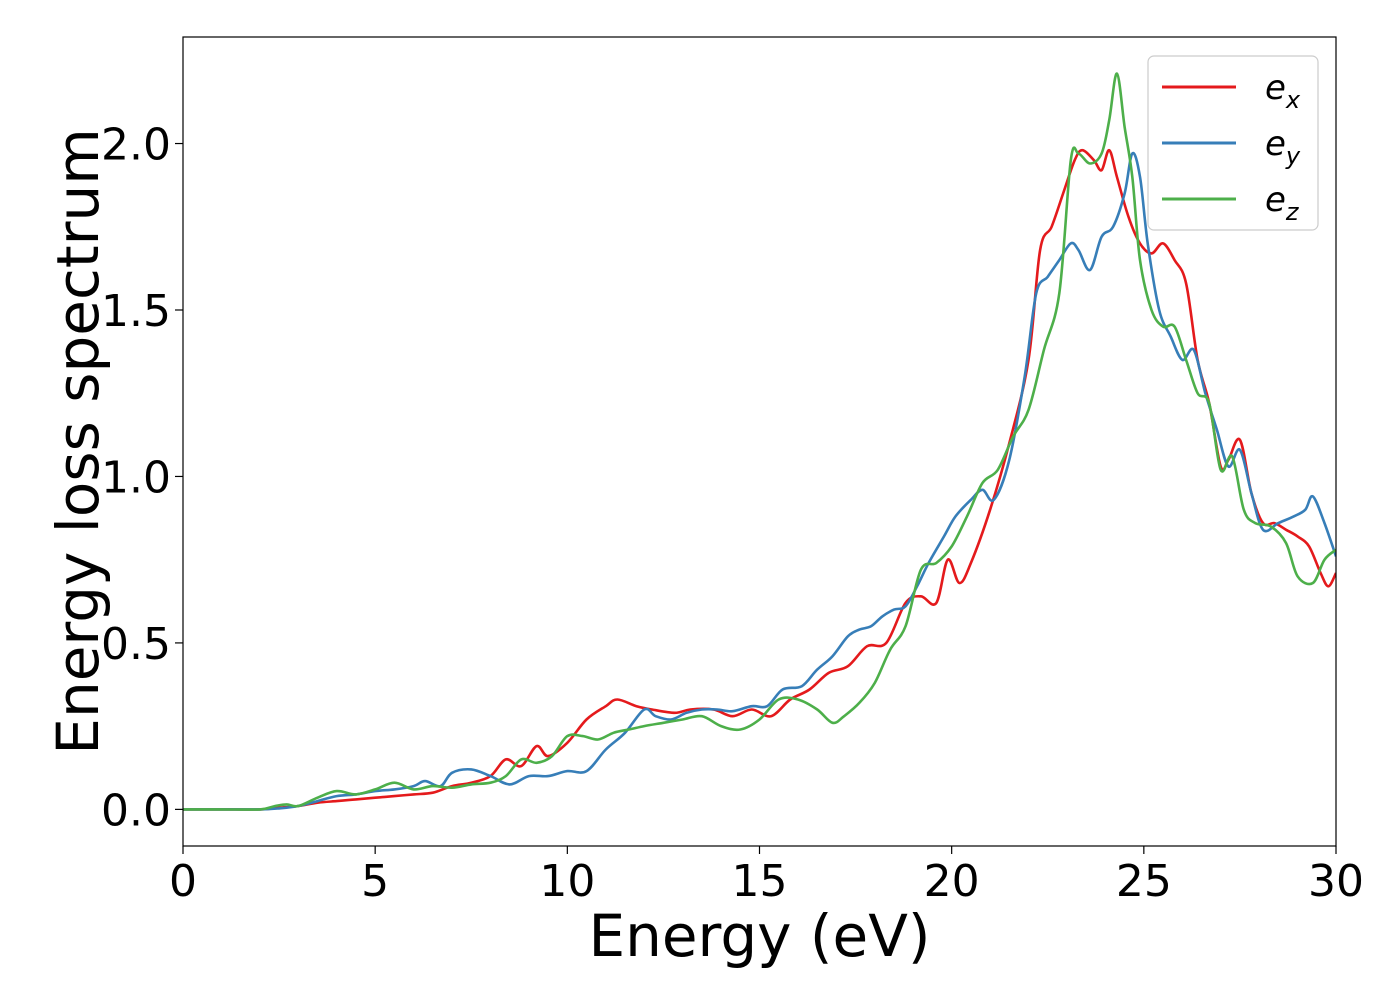 Image resolution: width=1400 pixels, height=1000 pixels. I want to click on y-tick-label: 1.0, so click(136, 477).